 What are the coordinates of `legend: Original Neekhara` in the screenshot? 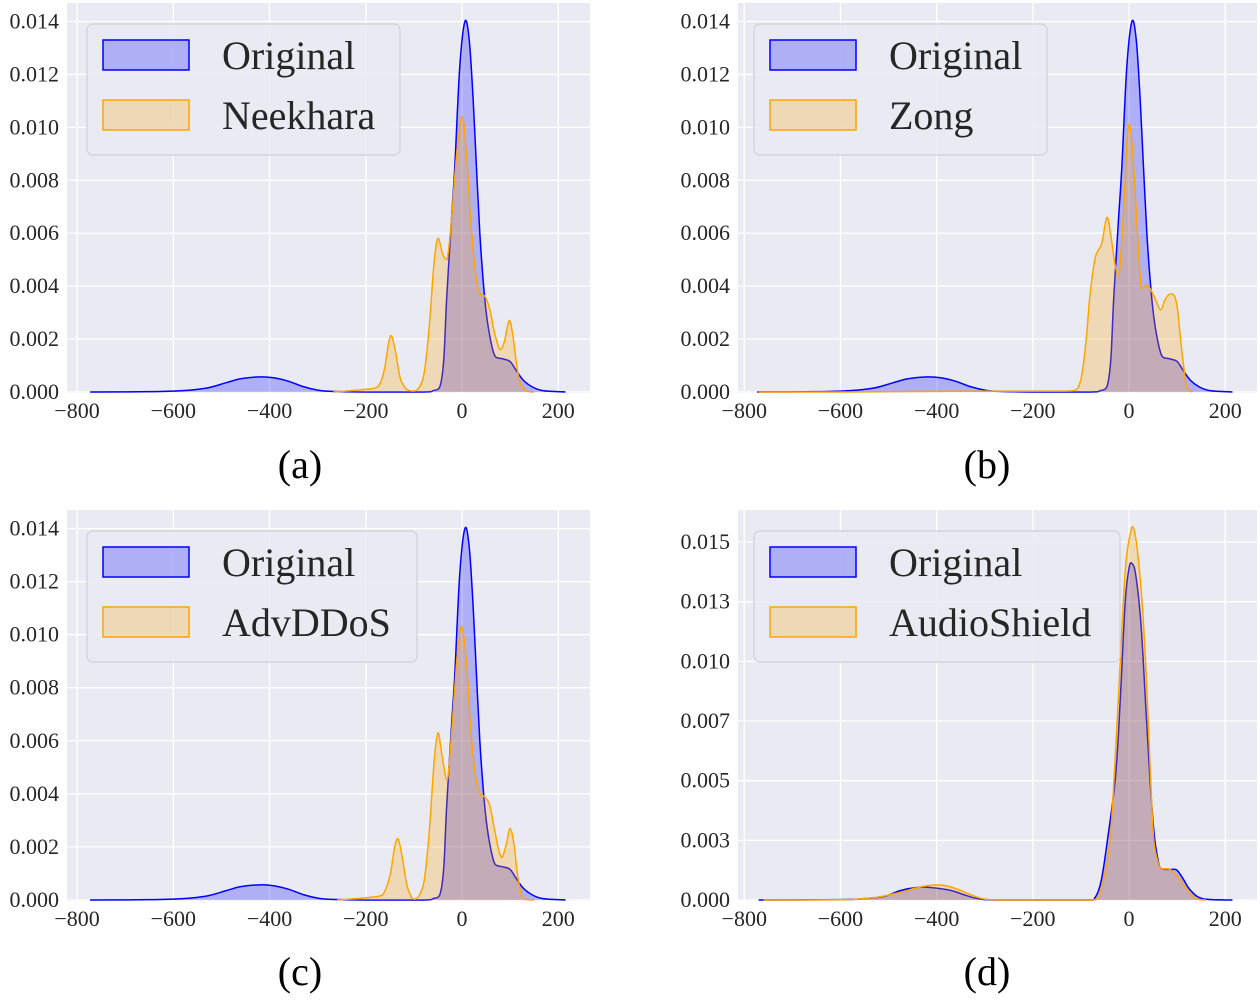 It's located at (243, 89).